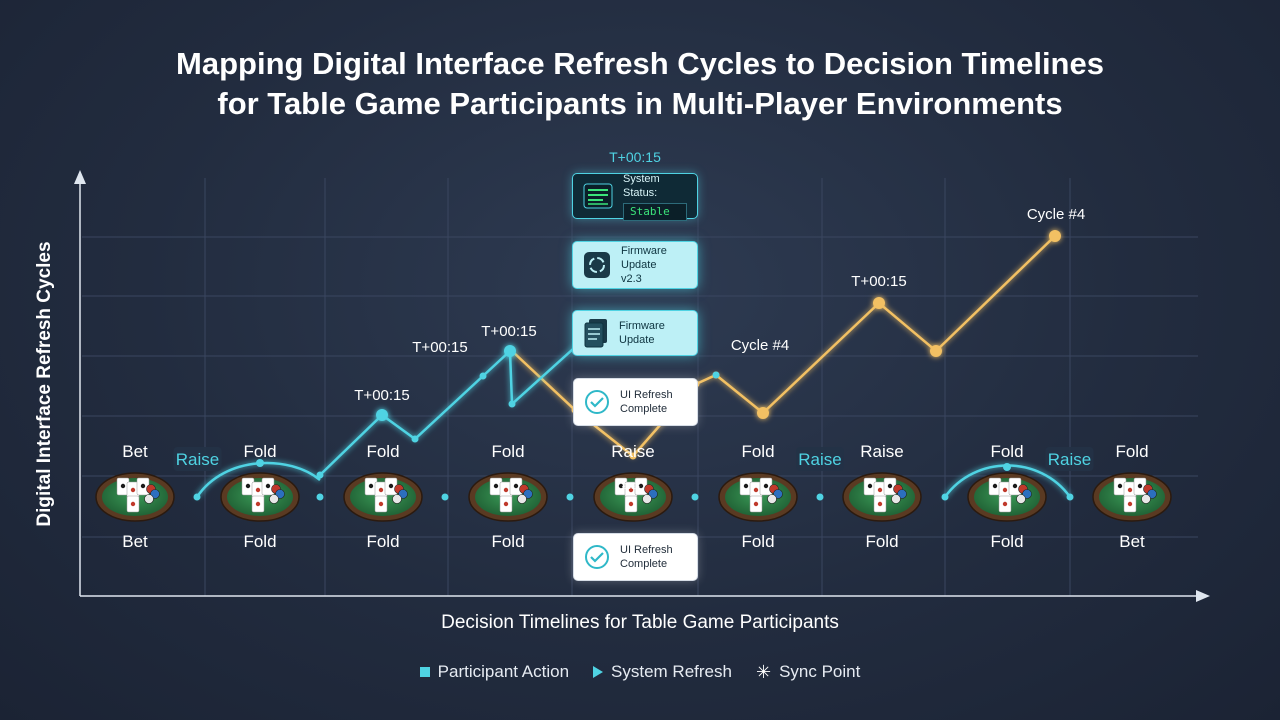  What do you see at coordinates (135, 451) in the screenshot?
I see `action-label-top-0: Bet` at bounding box center [135, 451].